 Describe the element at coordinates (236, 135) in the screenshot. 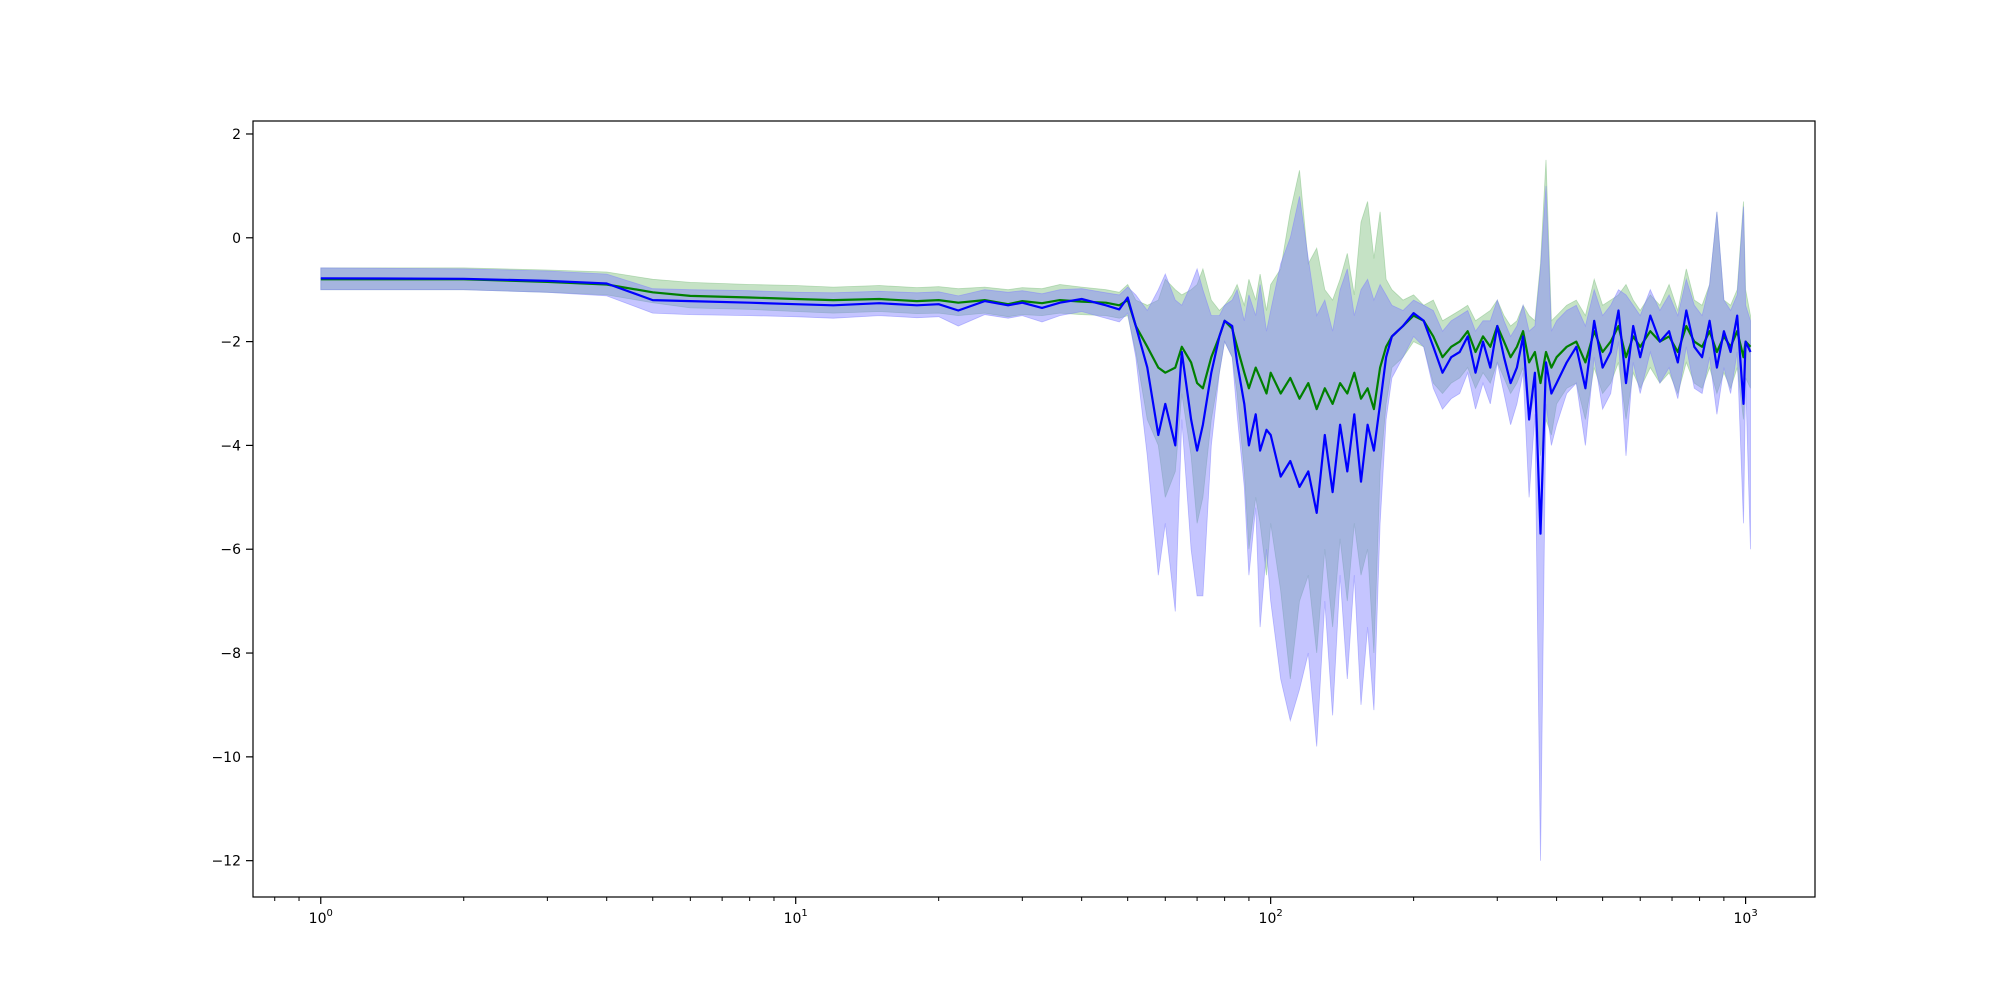

I see `y-tick-label: 2` at that location.